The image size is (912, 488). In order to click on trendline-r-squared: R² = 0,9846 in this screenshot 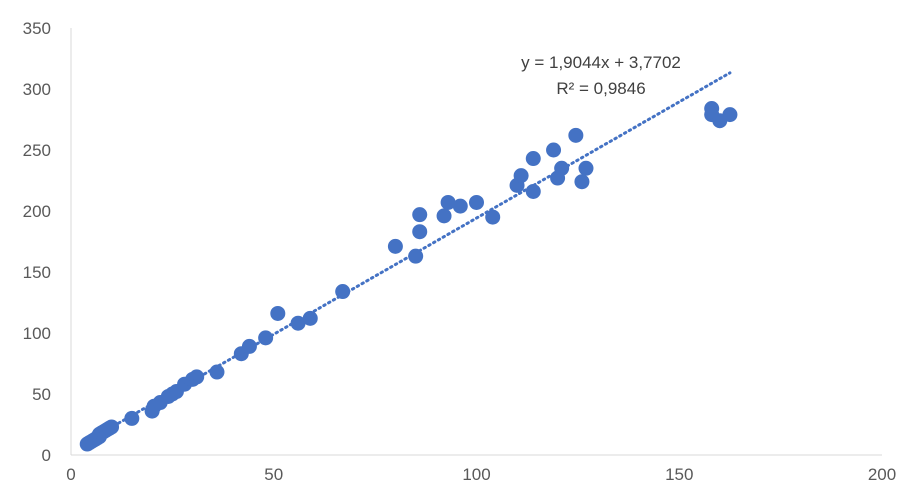, I will do `click(600, 88)`.